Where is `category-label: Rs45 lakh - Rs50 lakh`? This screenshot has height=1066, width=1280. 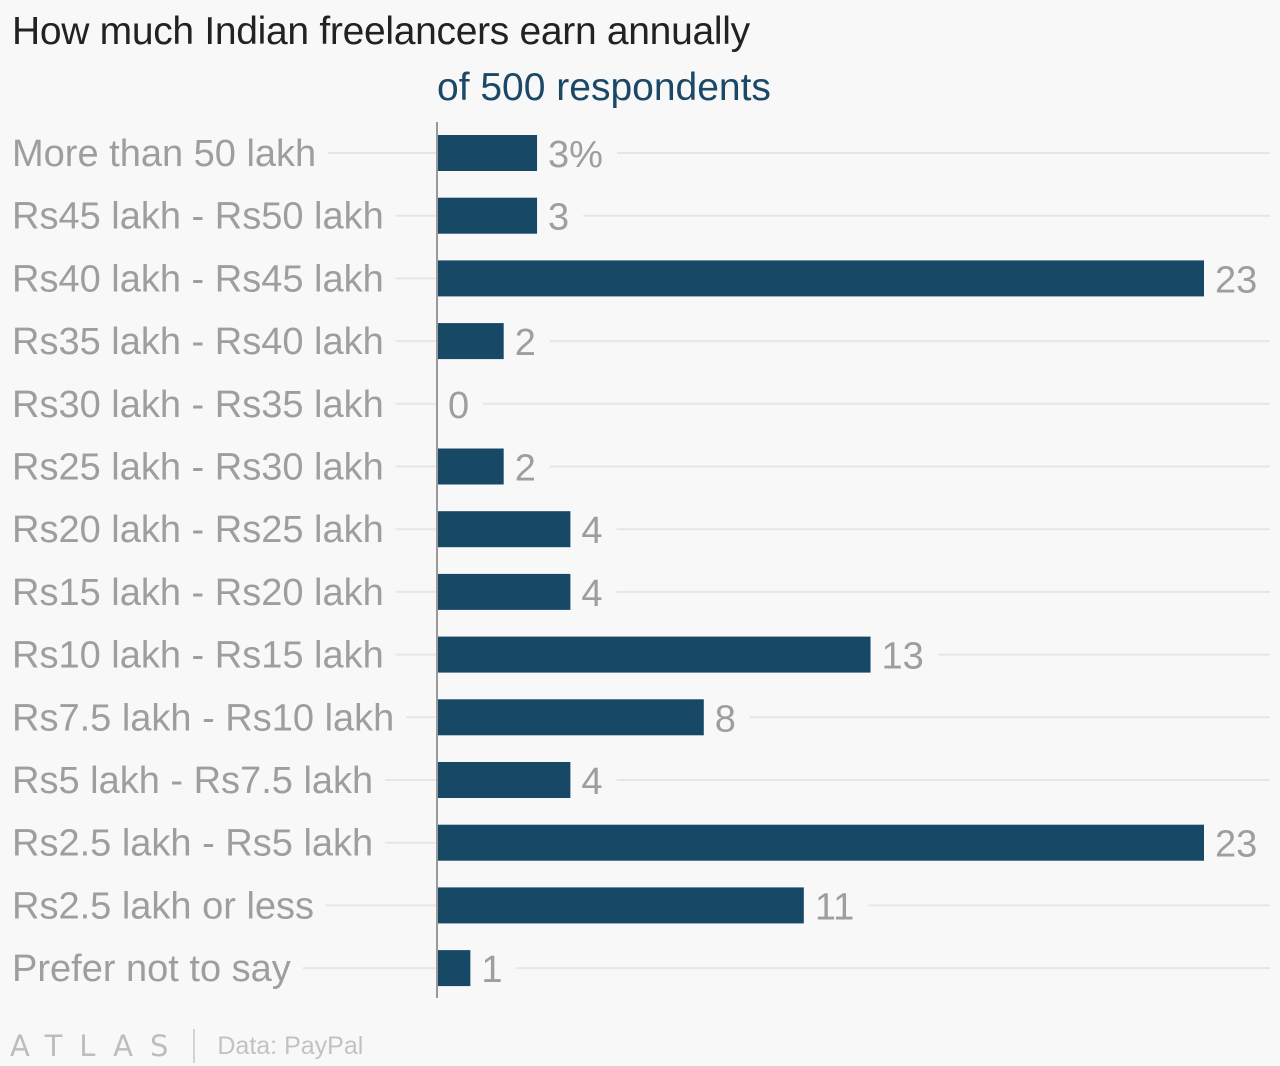
category-label: Rs45 lakh - Rs50 lakh is located at coordinates (198, 217).